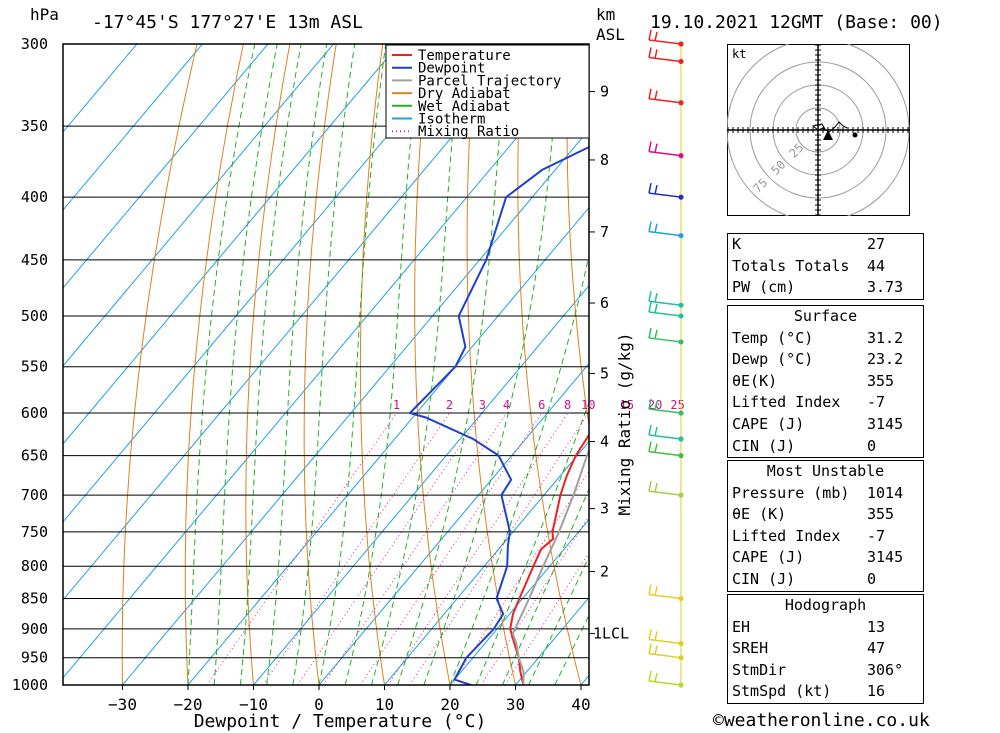 The image size is (1000, 733). What do you see at coordinates (396, 405) in the screenshot?
I see `mixing-ratio-label: 1` at bounding box center [396, 405].